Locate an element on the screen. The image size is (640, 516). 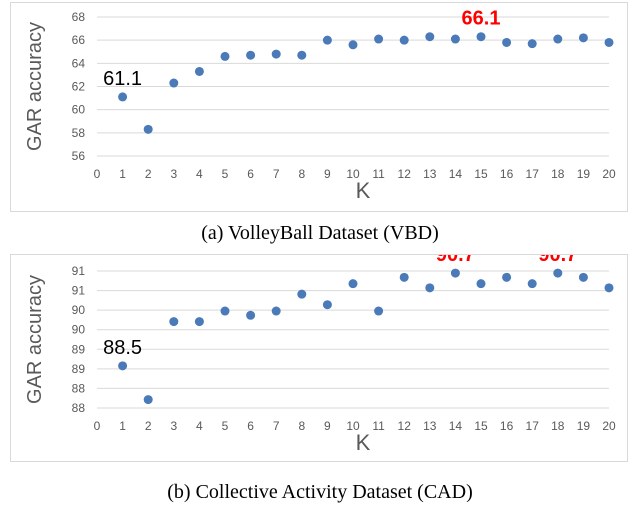
y-tick-label: 66 is located at coordinates (79, 40).